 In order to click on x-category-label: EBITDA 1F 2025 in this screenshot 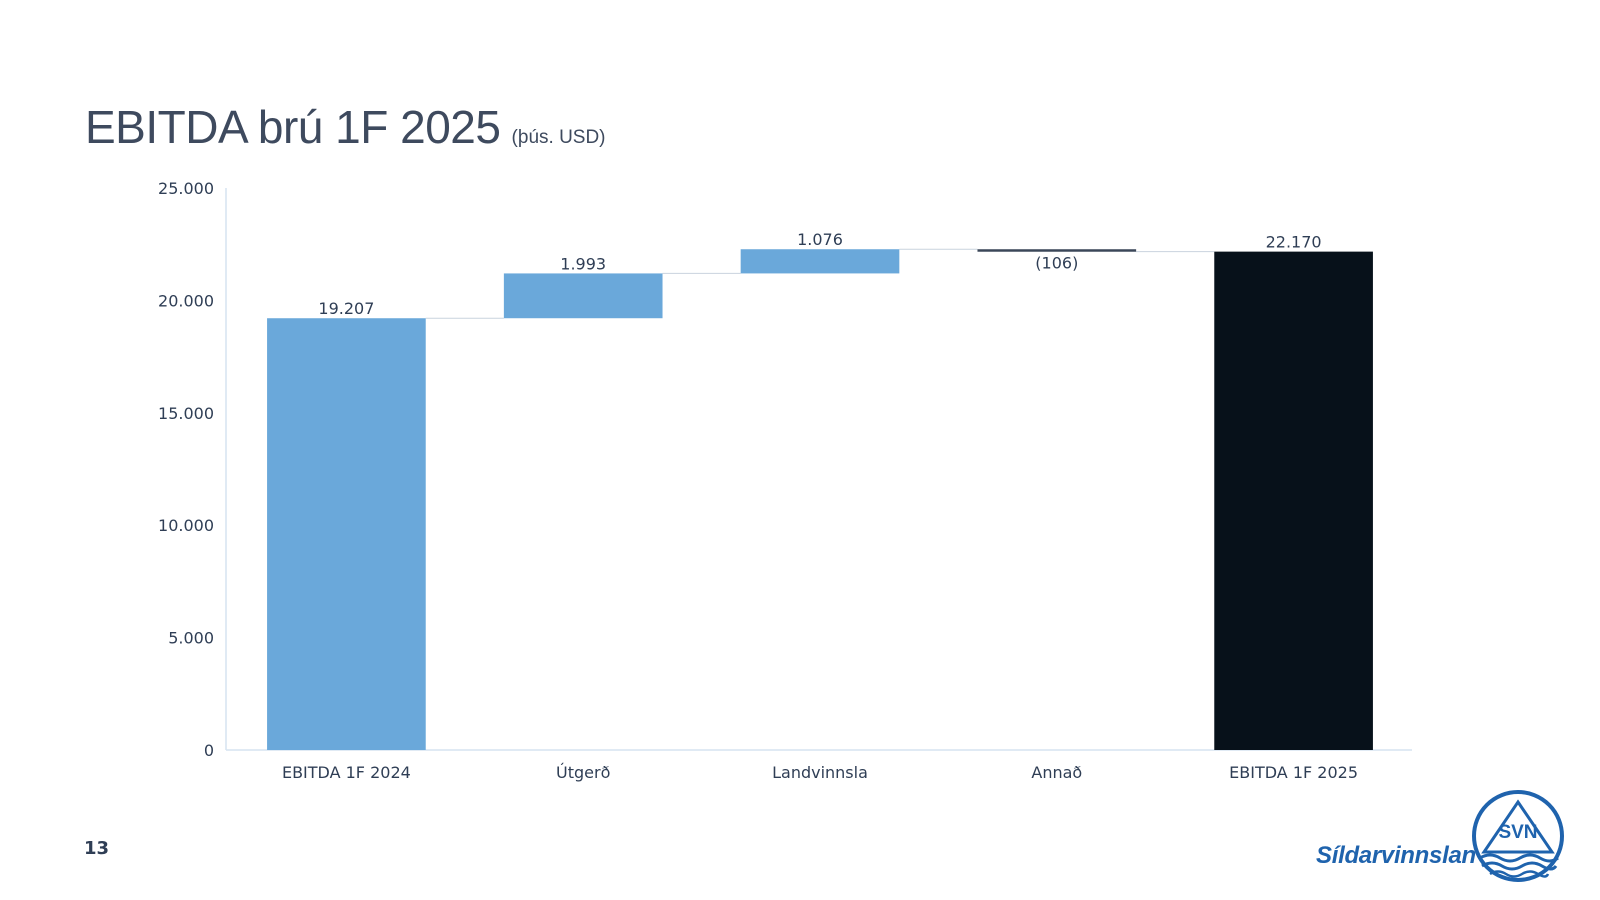, I will do `click(1293, 772)`.